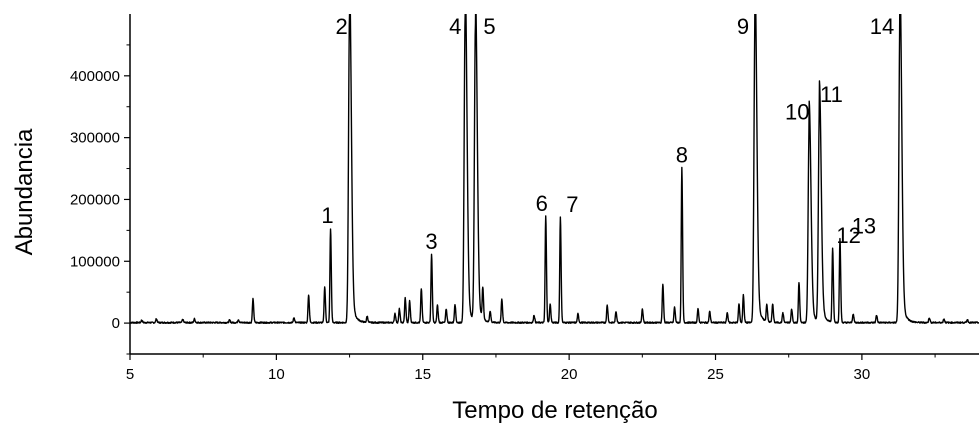  I want to click on y-tick-label: 0, so click(116, 323).